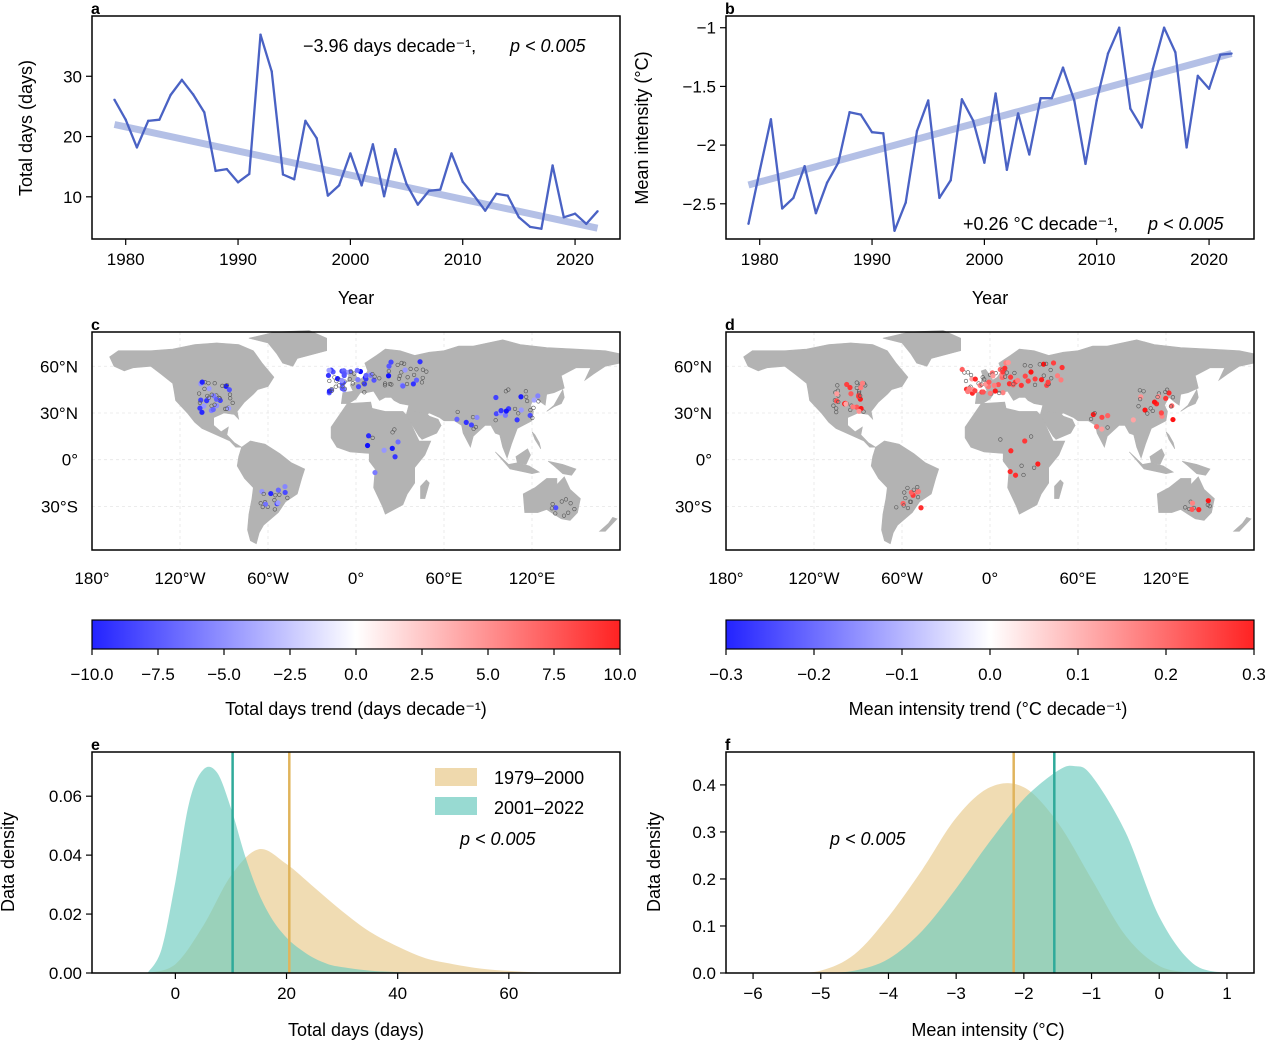  What do you see at coordinates (990, 674) in the screenshot?
I see `colorbar-tick-label: 0.0` at bounding box center [990, 674].